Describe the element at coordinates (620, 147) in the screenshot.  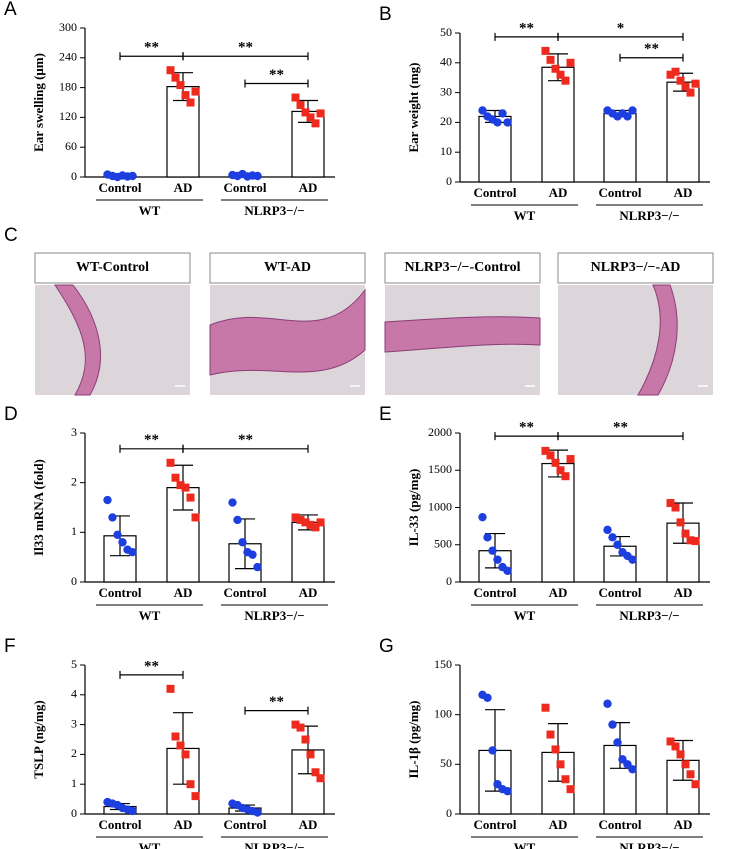
I see `bar` at that location.